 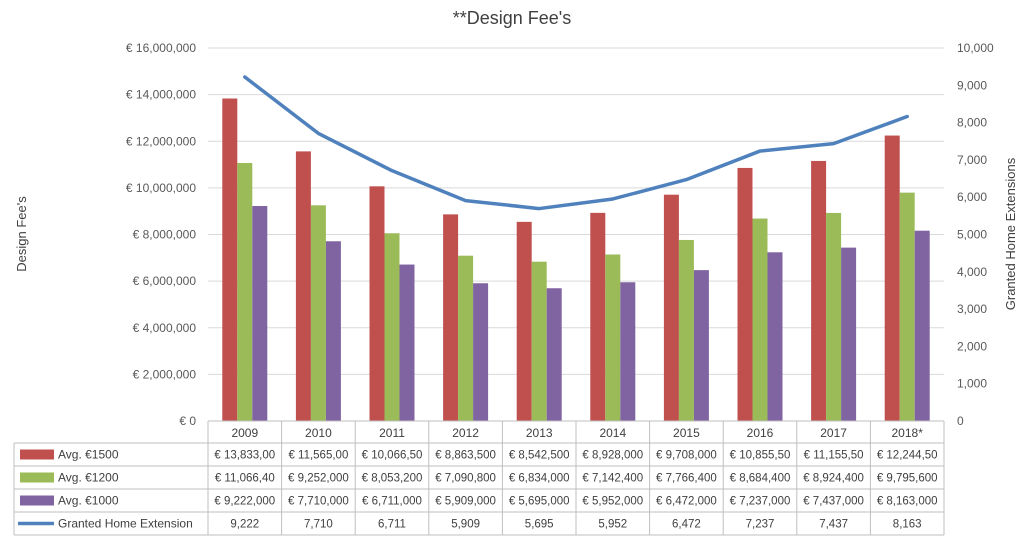 What do you see at coordinates (819, 290) in the screenshot?
I see `bar-avg-1500-2017` at bounding box center [819, 290].